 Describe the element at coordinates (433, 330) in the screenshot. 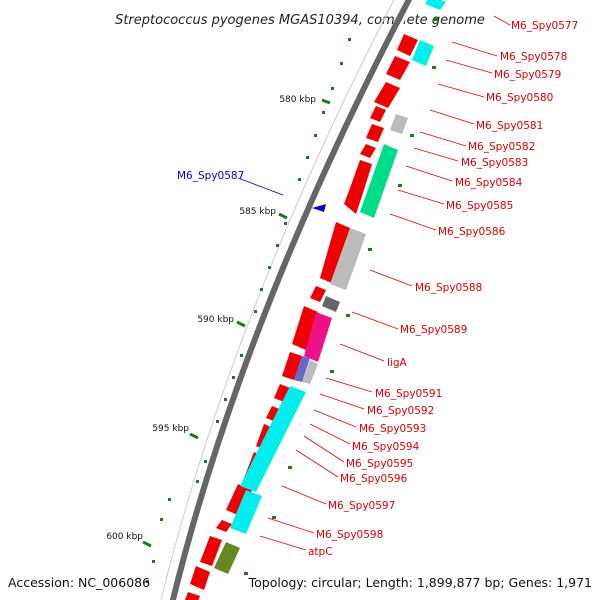

I see `gene-label: M6_Spy0589` at that location.